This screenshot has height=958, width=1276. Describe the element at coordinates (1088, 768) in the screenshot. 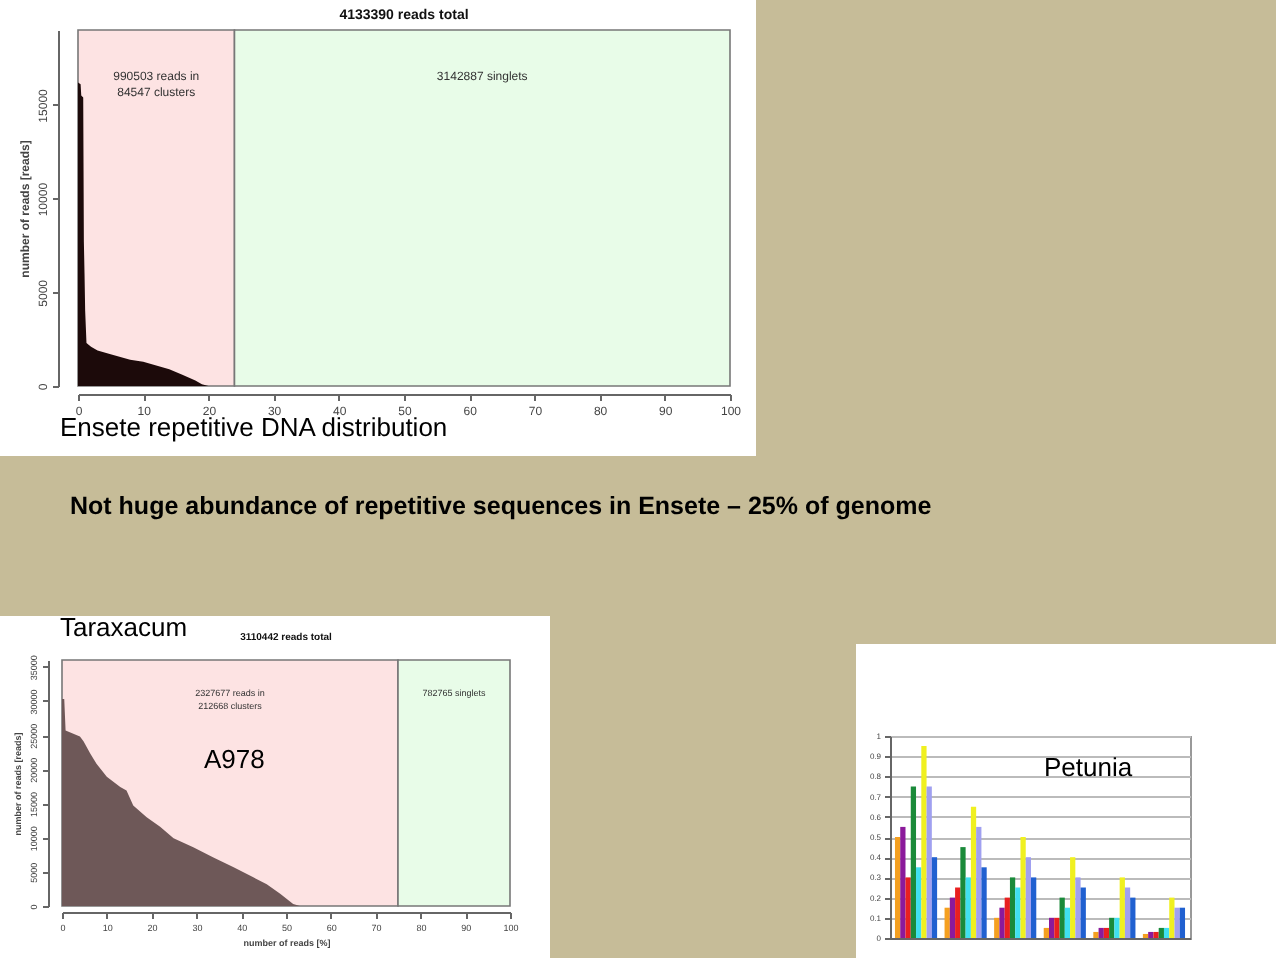

I see `annotation: Petunia` at that location.